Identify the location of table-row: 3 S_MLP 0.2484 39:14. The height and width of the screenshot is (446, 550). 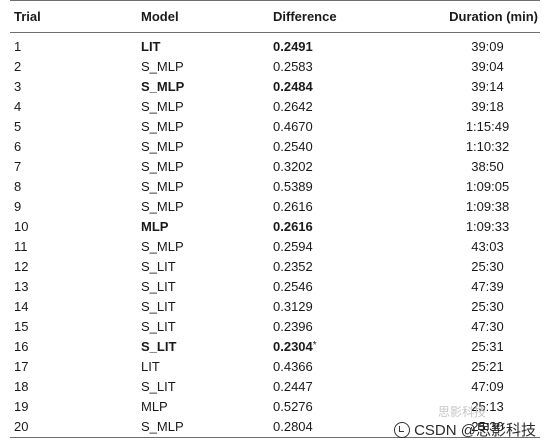
(275, 87).